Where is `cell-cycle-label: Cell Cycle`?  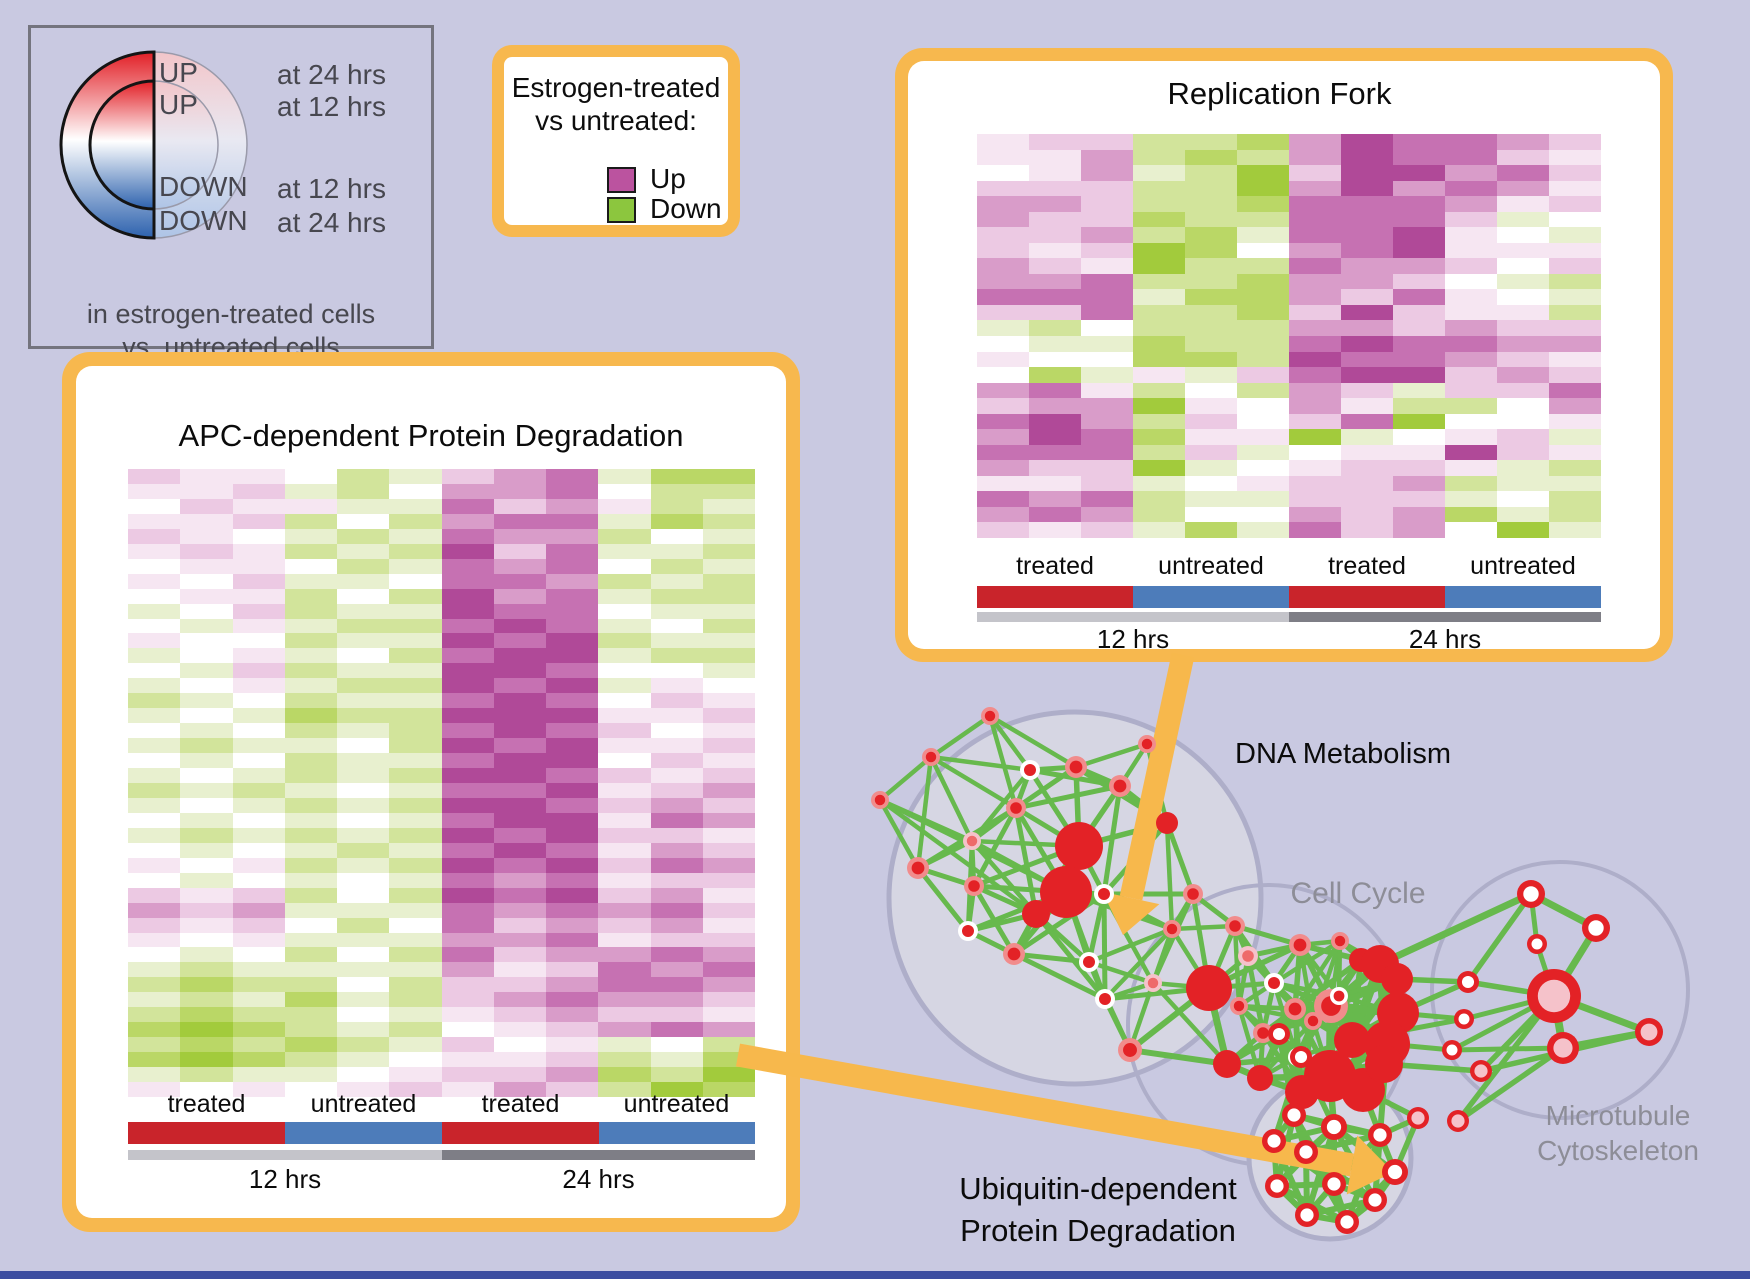 cell-cycle-label: Cell Cycle is located at coordinates (1358, 893).